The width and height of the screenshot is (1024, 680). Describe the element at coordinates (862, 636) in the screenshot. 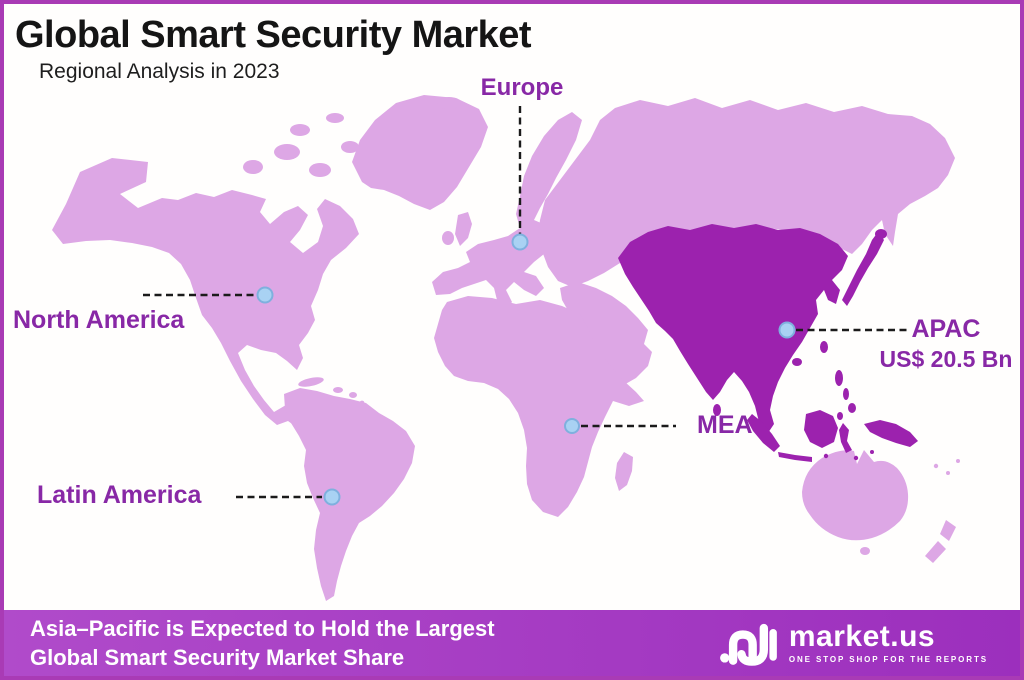

I see `brand-name: market.us` at that location.